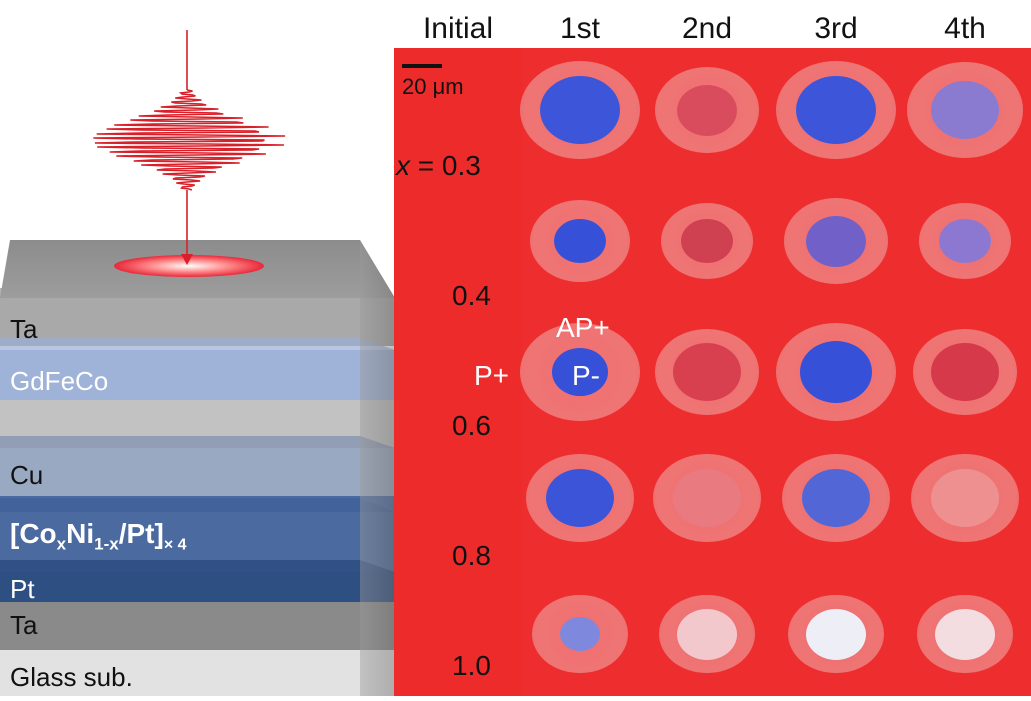  Describe the element at coordinates (438, 165) in the screenshot. I see `row-label-x03: x = 0.3` at that location.